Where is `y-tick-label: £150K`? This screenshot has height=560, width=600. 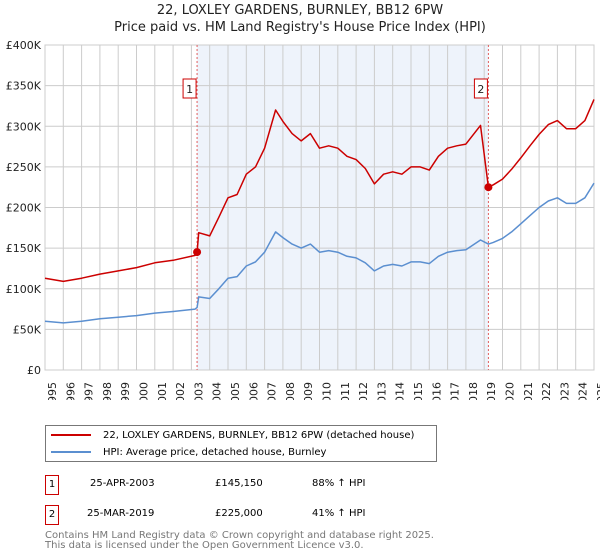
y-tick-label: £150K is located at coordinates (24, 248).